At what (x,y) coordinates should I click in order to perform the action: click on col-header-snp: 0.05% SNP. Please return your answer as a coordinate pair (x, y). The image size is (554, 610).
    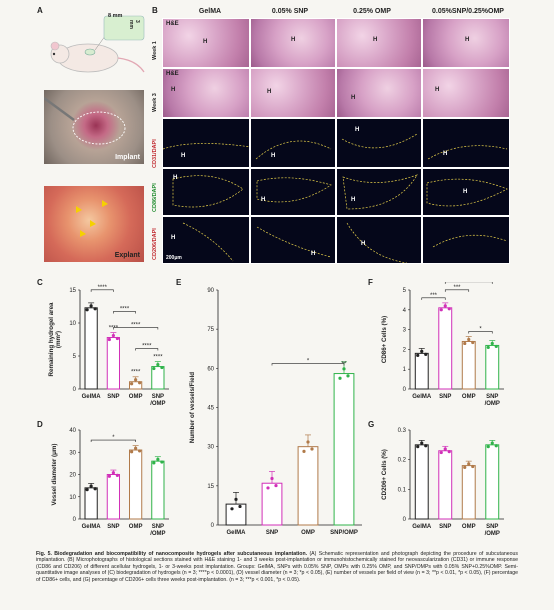
    Looking at the image, I should click on (290, 11).